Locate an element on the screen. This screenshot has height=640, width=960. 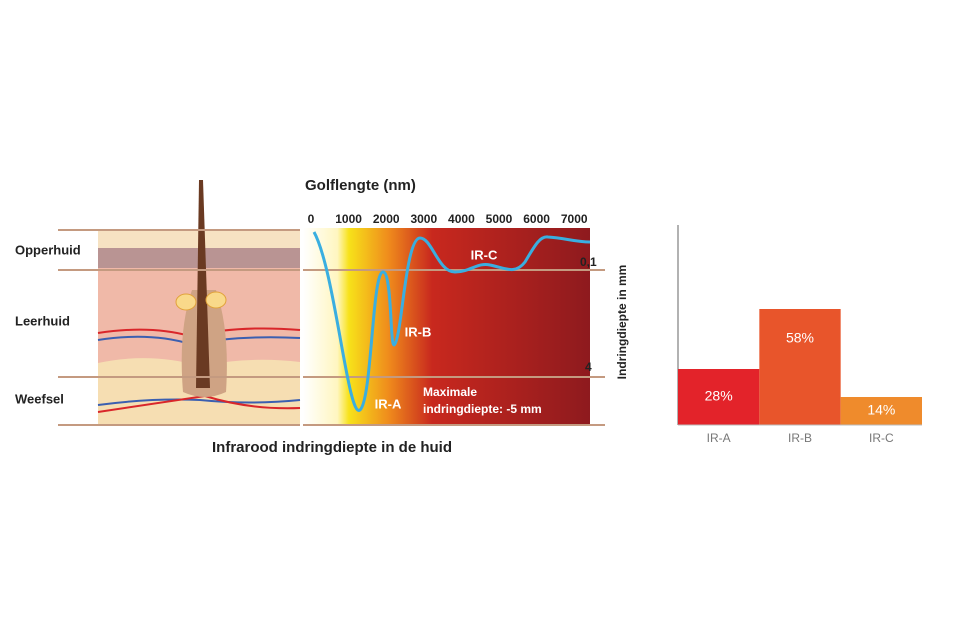
x-tick-label: 3000 is located at coordinates (423, 219).